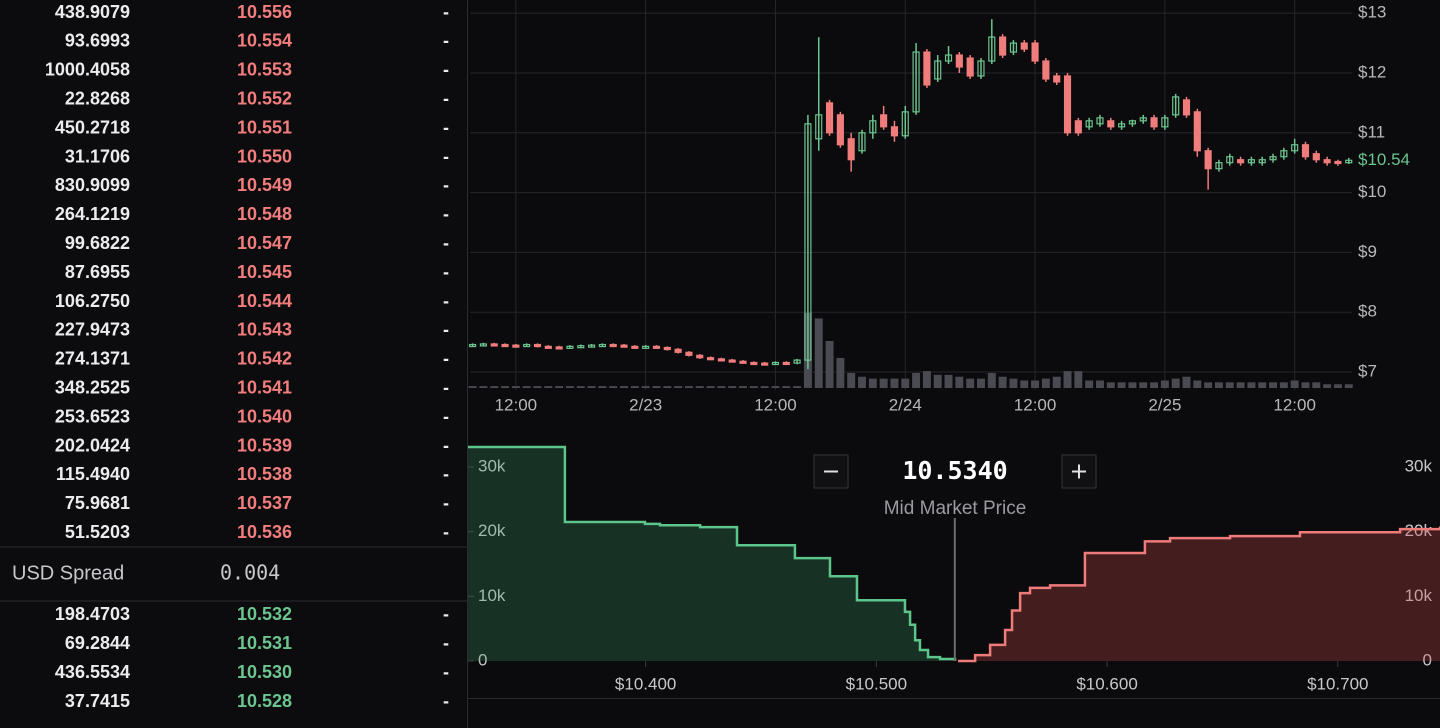  What do you see at coordinates (264, 532) in the screenshot?
I see `order-price: 10.536` at bounding box center [264, 532].